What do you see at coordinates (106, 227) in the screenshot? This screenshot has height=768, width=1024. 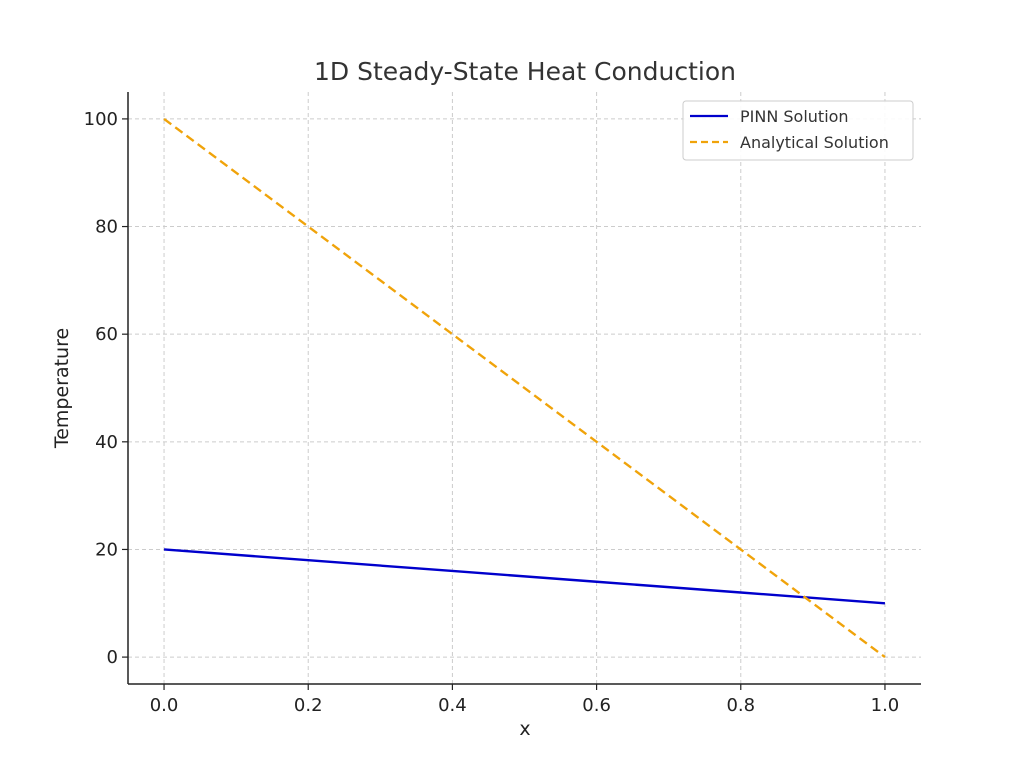 I see `y-tick-label: 80` at bounding box center [106, 227].